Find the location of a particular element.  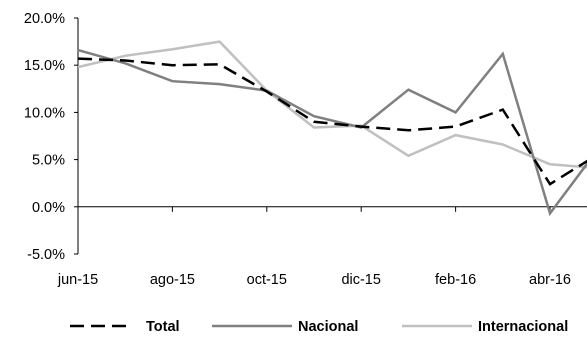

legend-label-nacional: Nacional is located at coordinates (328, 327).